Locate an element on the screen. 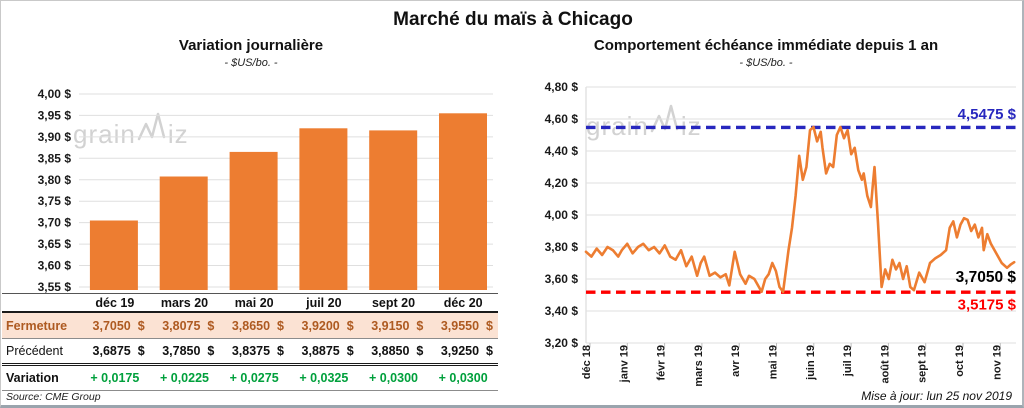 The image size is (1024, 408). svg-text: oct 19 is located at coordinates (960, 361).